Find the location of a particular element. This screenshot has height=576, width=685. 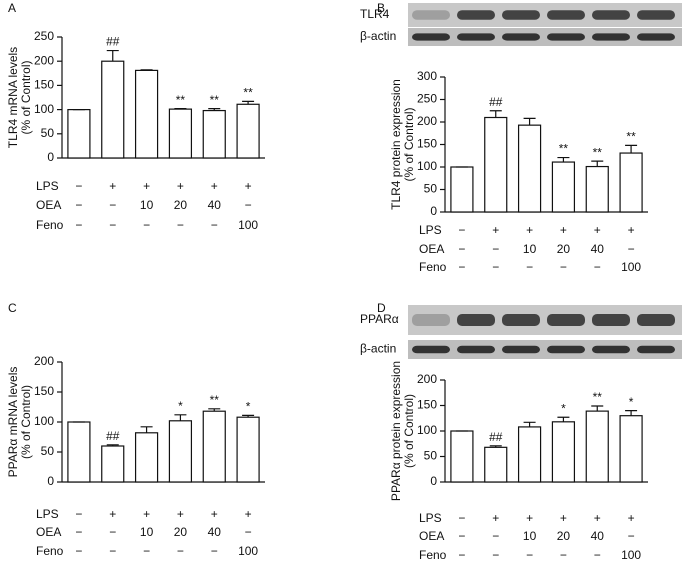

blot-label: PPARα is located at coordinates (379, 319).